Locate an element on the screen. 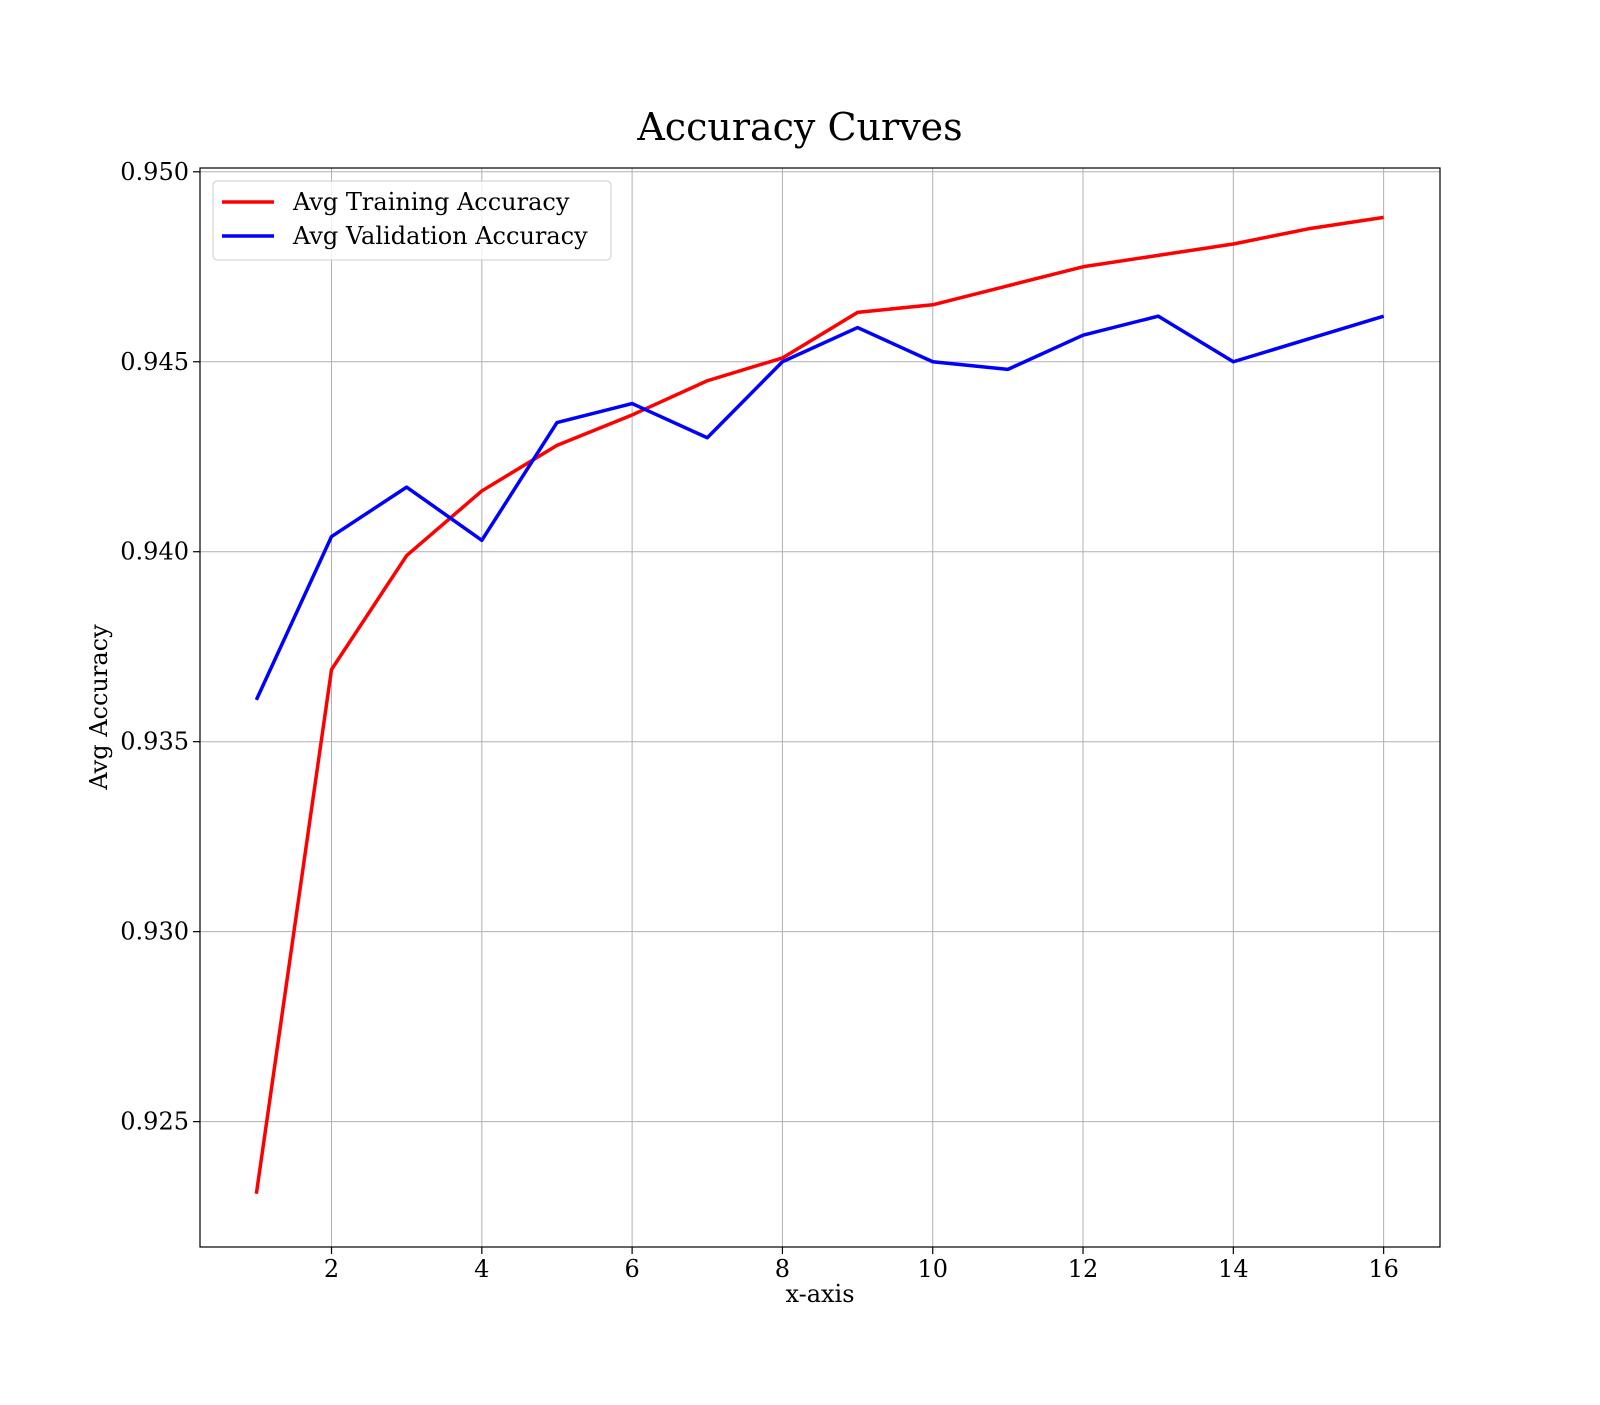 The height and width of the screenshot is (1405, 1600). legend-label-training: Avg Training Accuracy is located at coordinates (431, 202).